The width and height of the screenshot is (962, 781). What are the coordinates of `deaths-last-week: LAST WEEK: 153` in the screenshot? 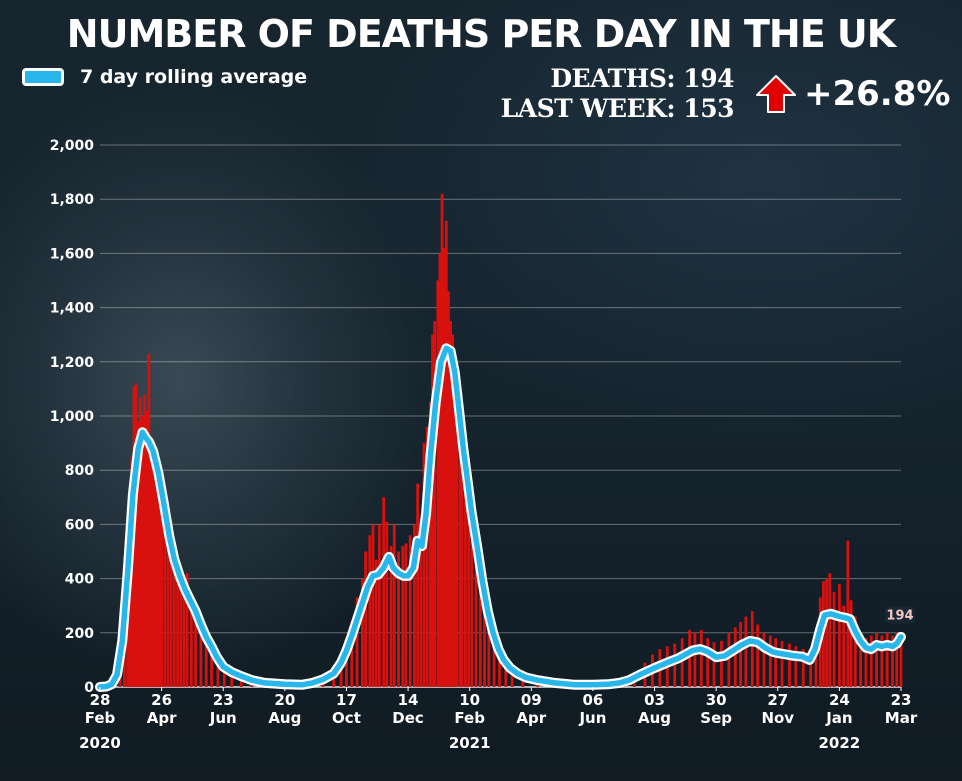 It's located at (617, 108).